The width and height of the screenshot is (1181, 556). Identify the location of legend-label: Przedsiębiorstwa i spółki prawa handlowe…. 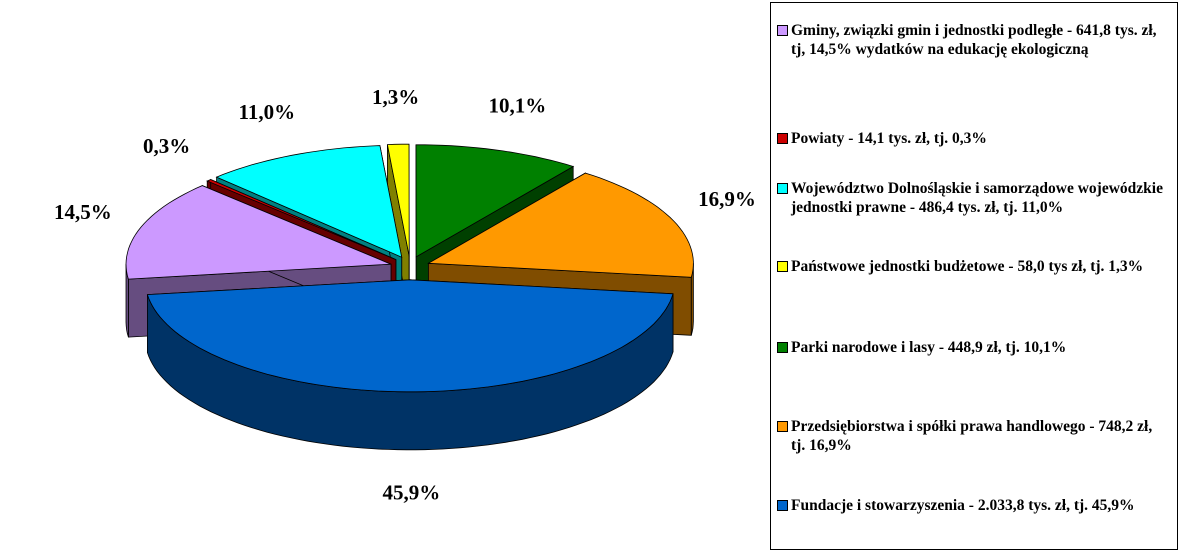
(972, 436).